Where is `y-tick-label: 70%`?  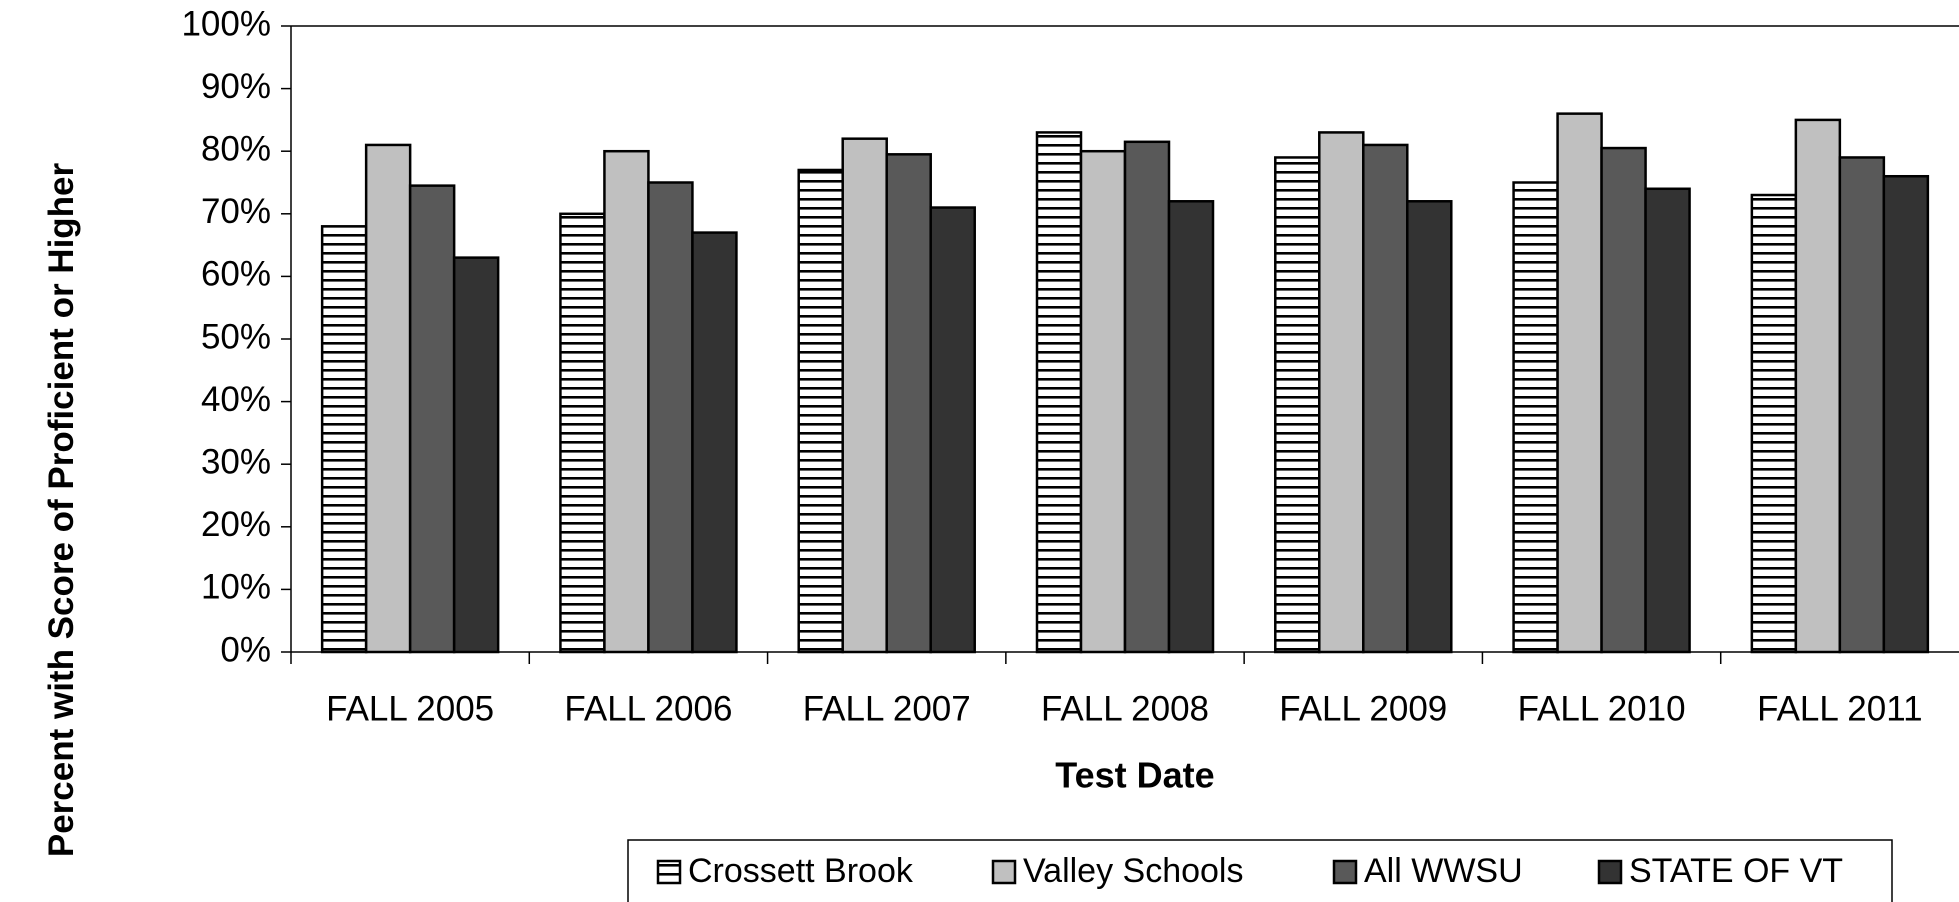 y-tick-label: 70% is located at coordinates (236, 211).